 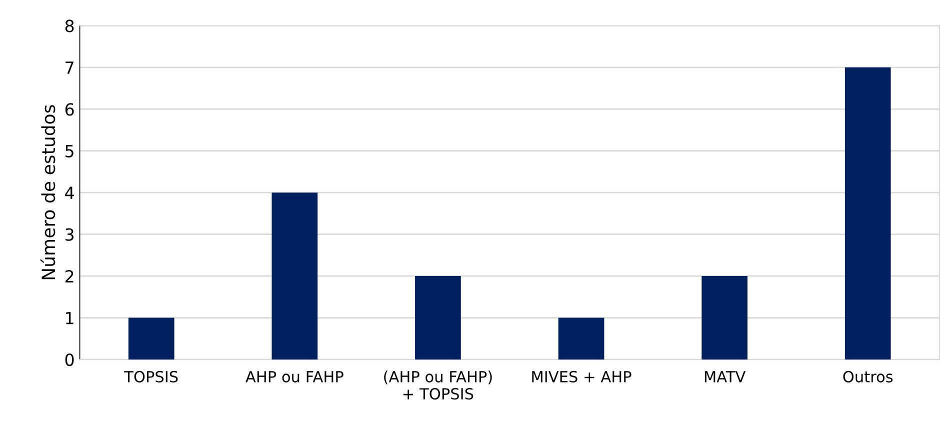 What do you see at coordinates (69, 192) in the screenshot?
I see `y-tick-label: 4` at bounding box center [69, 192].